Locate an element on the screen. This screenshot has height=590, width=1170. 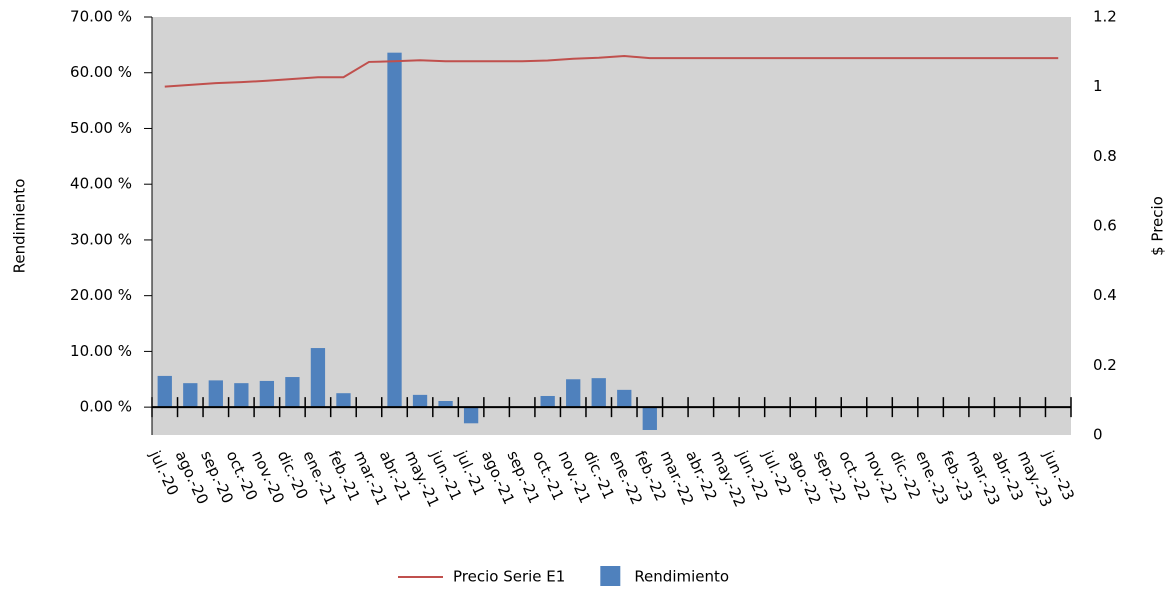
legend-label: Precio Serie E1 is located at coordinates (509, 577).